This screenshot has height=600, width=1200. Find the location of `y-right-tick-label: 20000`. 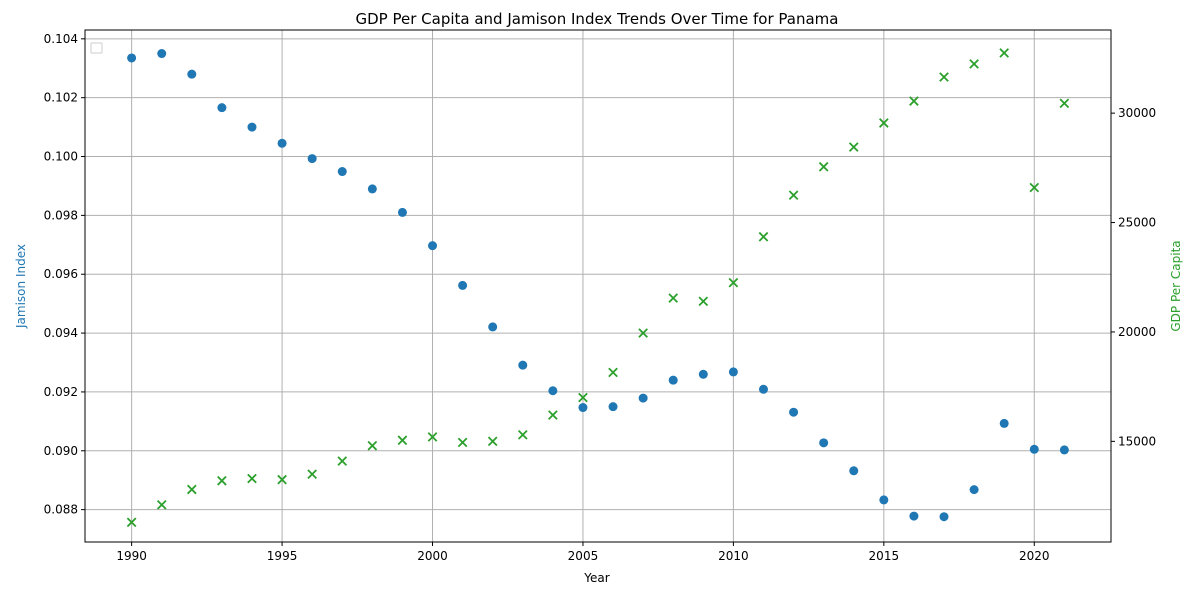

y-right-tick-label: 20000 is located at coordinates (1137, 332).